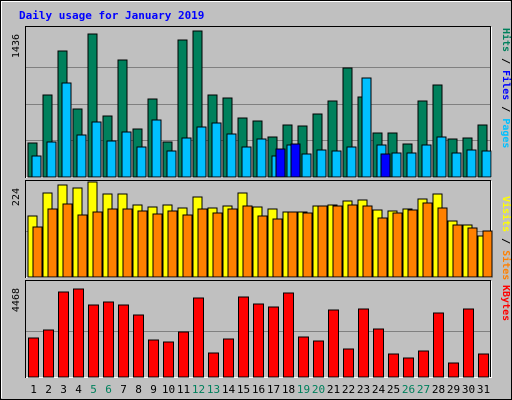  What do you see at coordinates (468, 389) in the screenshot?
I see `x-tick-label: 30` at bounding box center [468, 389].